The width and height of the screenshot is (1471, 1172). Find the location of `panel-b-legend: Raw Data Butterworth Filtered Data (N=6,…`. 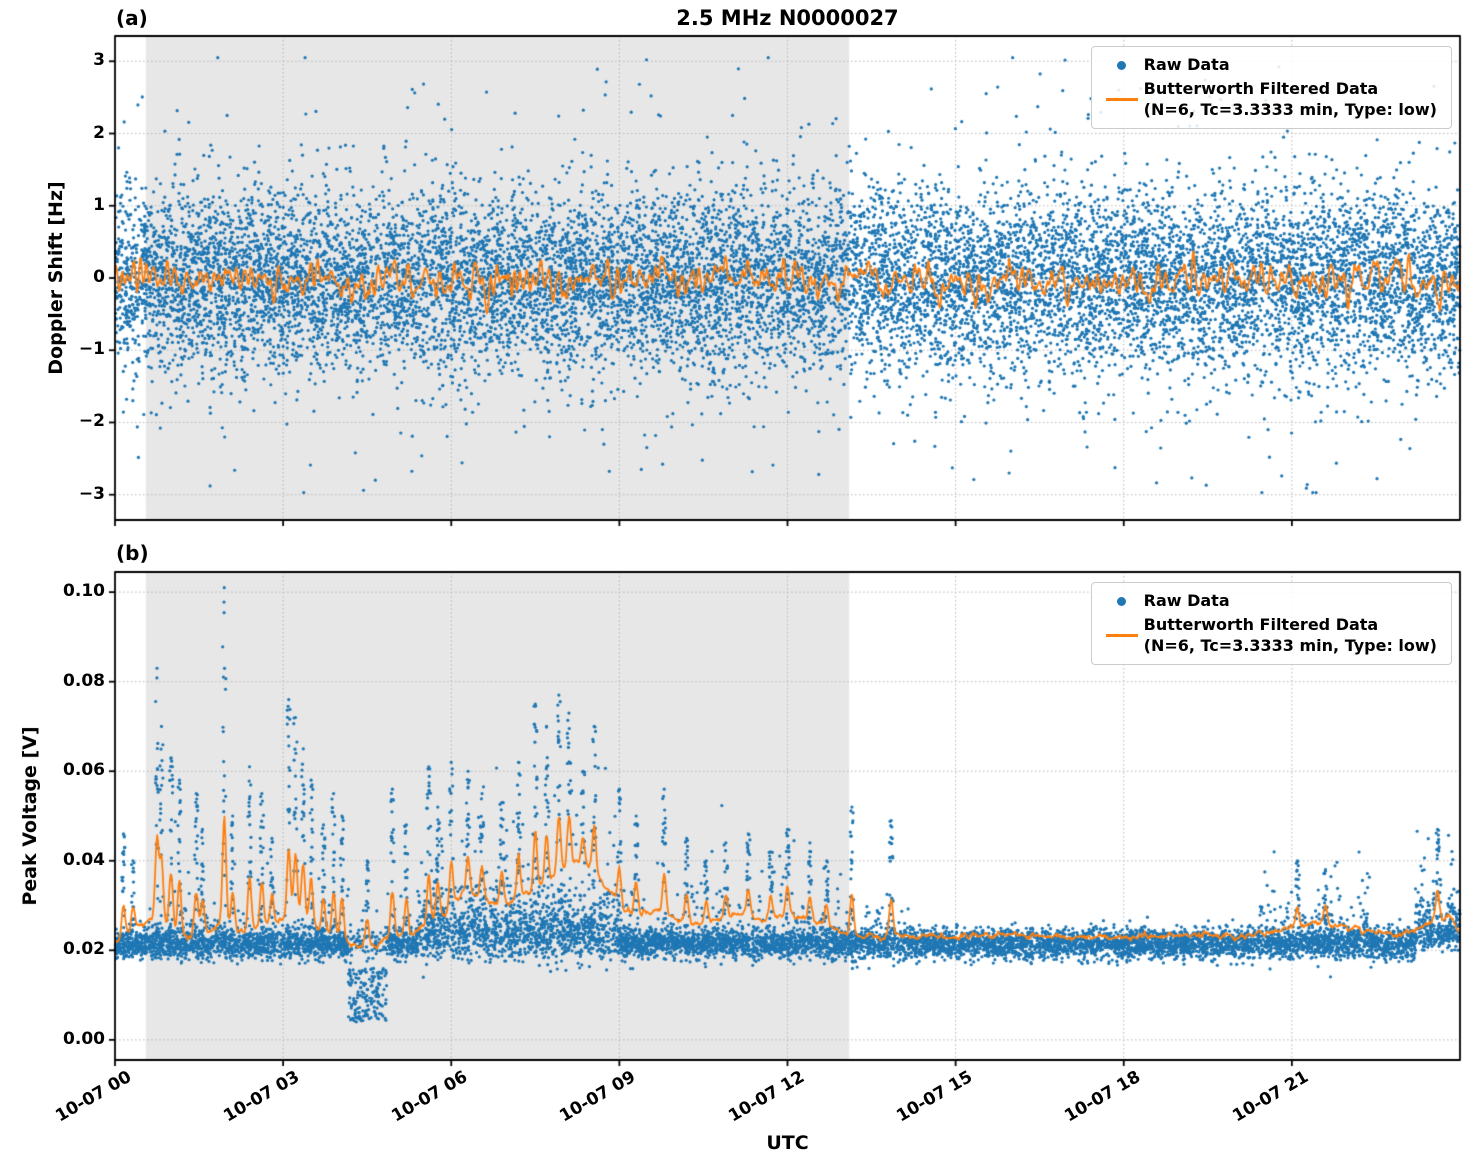

panel-b-legend: Raw Data Butterworth Filtered Data (N=6,… is located at coordinates (1271, 624).